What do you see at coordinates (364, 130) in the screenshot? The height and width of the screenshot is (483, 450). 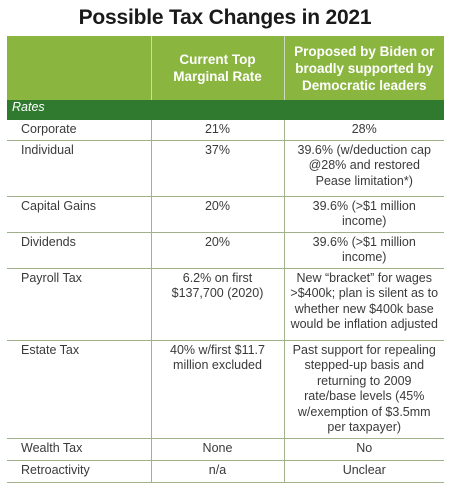 I see `proposed-cell: 28%` at bounding box center [364, 130].